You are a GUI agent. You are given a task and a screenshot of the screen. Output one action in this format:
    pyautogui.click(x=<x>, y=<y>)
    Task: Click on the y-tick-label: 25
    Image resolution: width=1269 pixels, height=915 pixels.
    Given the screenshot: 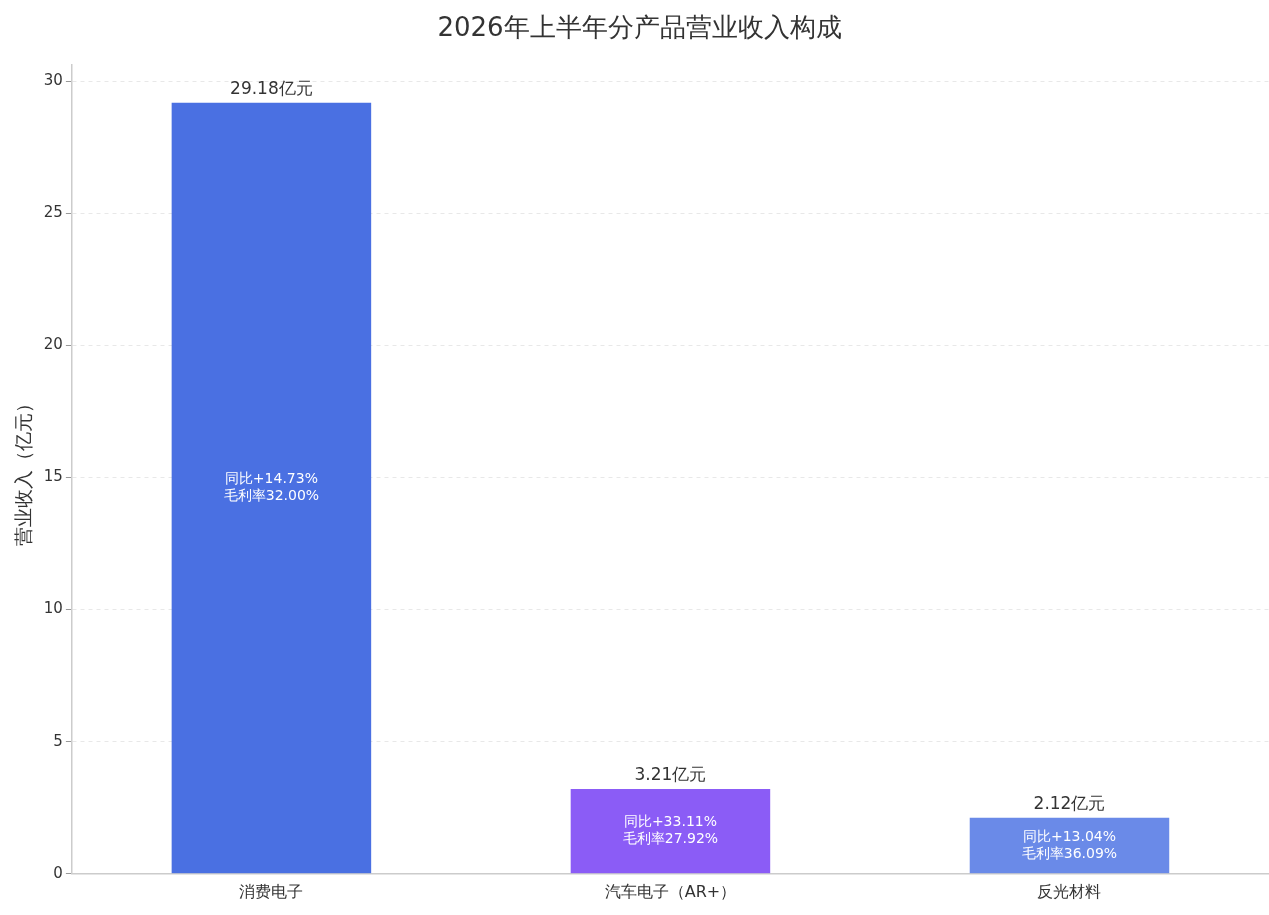 What is the action you would take?
    pyautogui.click(x=53, y=212)
    